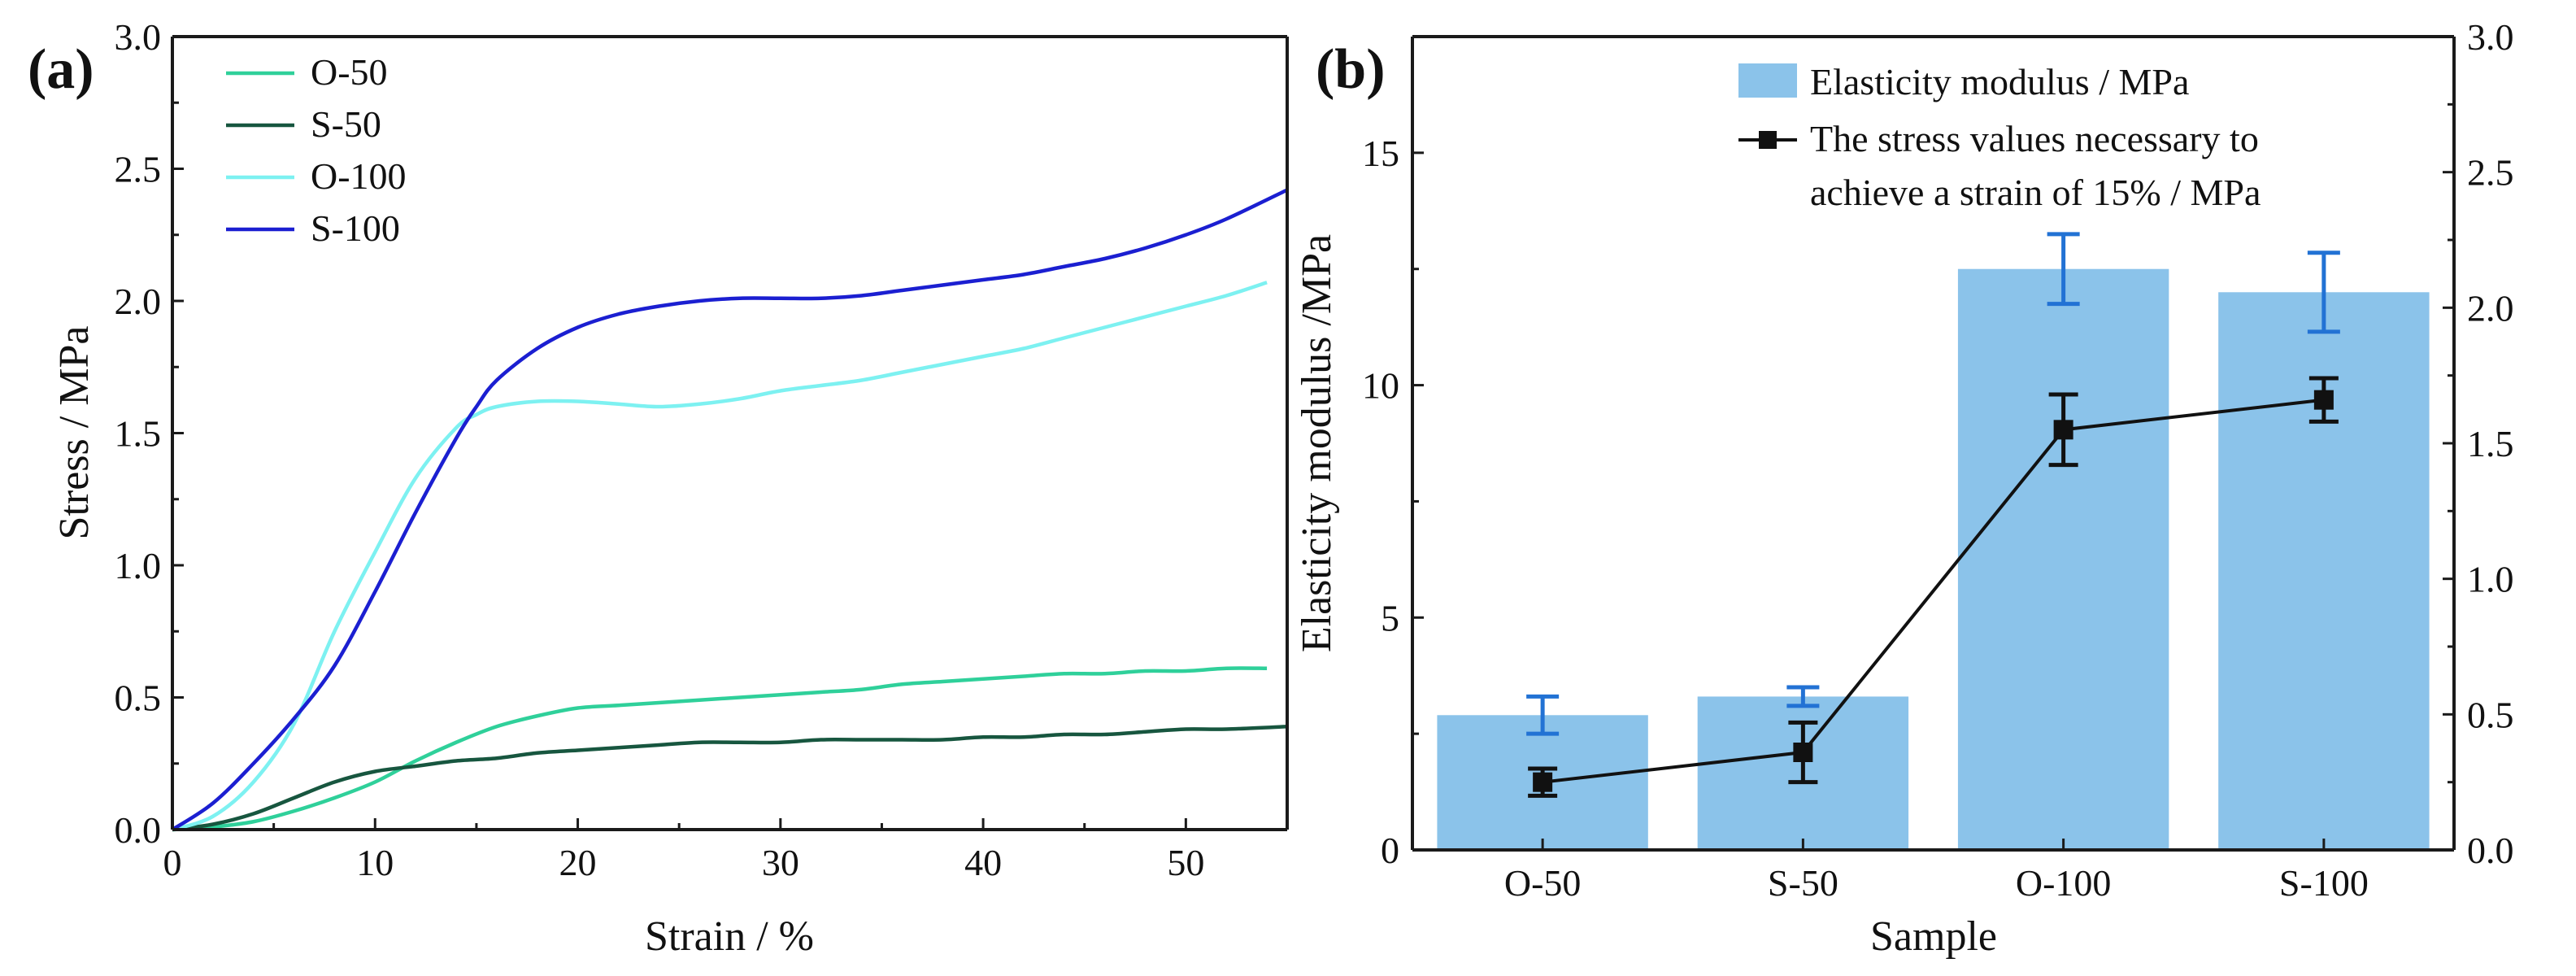 This screenshot has height=976, width=2576. Describe the element at coordinates (1393, 502) in the screenshot. I see `panel-b-left-y-ticks: 0 5 10 15` at that location.